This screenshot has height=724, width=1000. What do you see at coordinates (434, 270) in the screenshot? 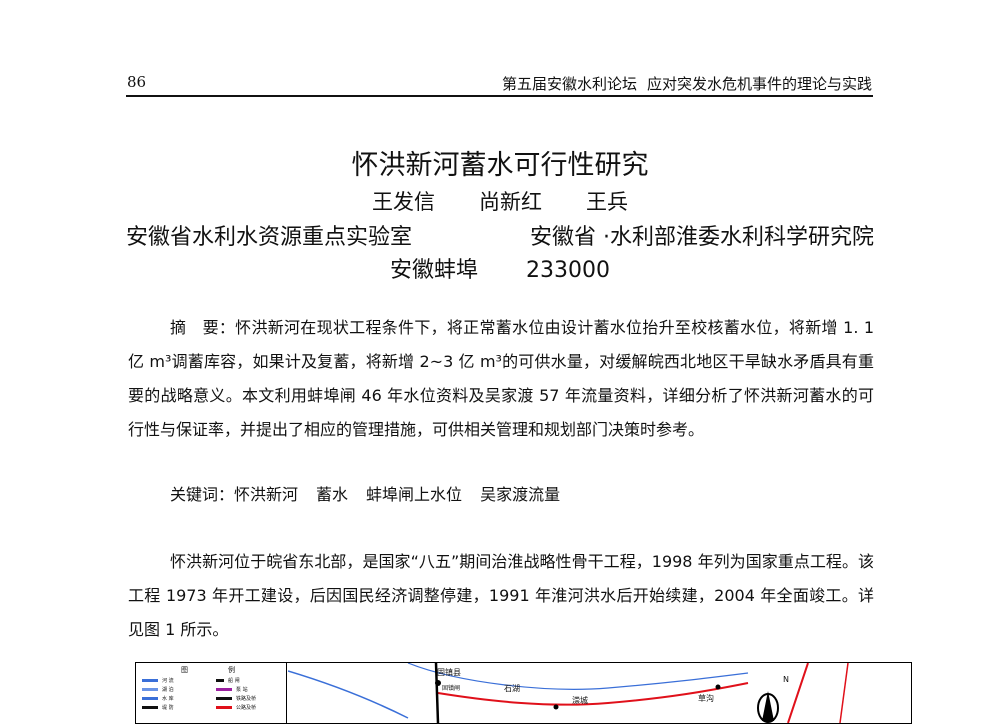
I see `city: 安徽蚌埠` at bounding box center [434, 270].